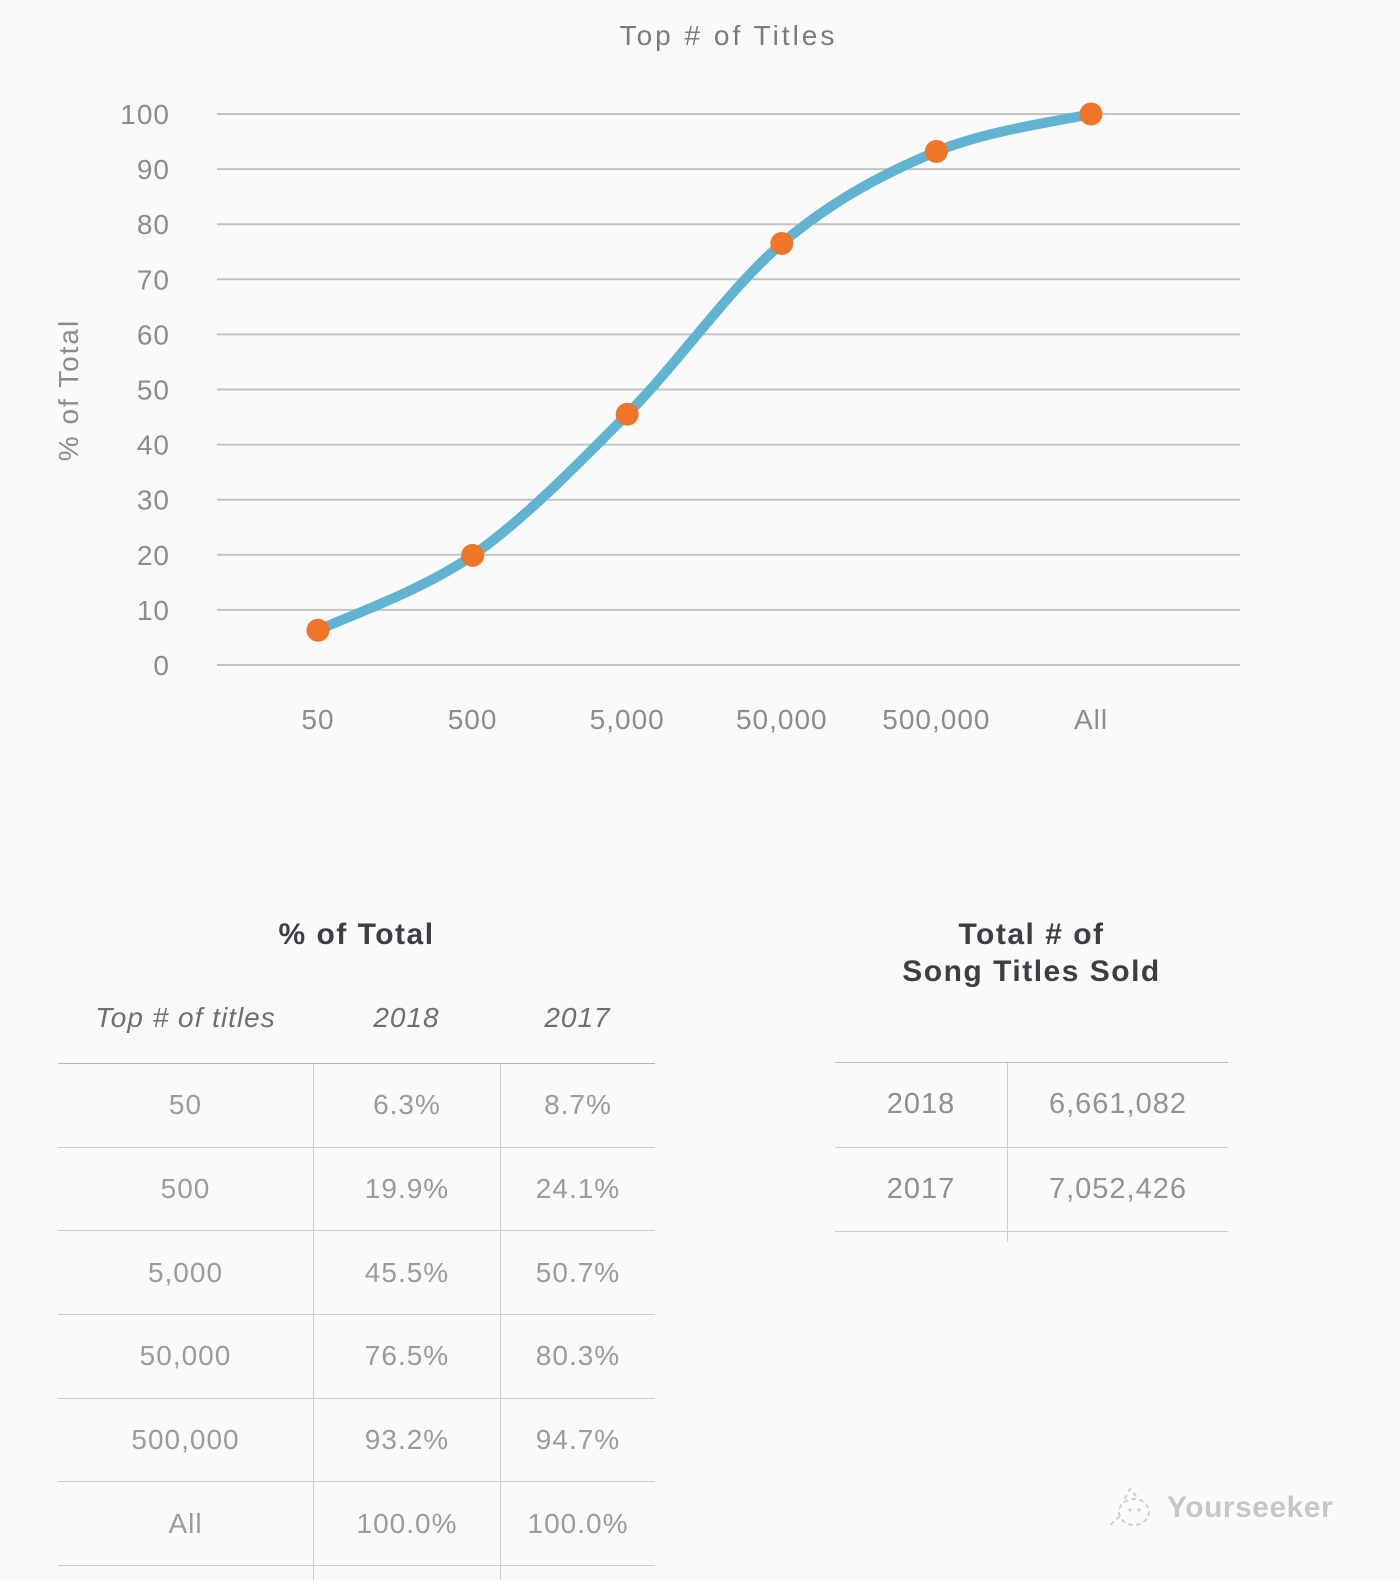  Describe the element at coordinates (356, 934) in the screenshot. I see `pct-table-title: % of Total` at that location.